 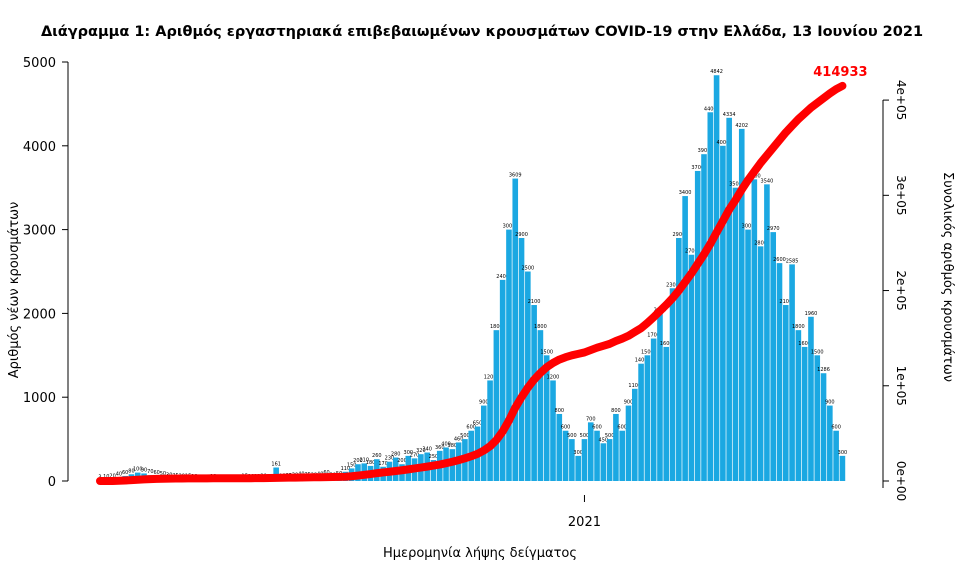 I want to click on bar-value-label: 4400, so click(x=710, y=109).